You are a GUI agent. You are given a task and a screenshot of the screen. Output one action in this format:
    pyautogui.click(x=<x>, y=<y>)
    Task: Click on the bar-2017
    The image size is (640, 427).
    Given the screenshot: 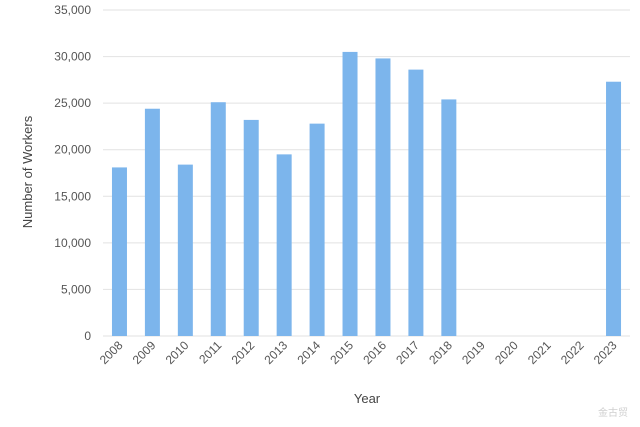 What is the action you would take?
    pyautogui.click(x=416, y=203)
    